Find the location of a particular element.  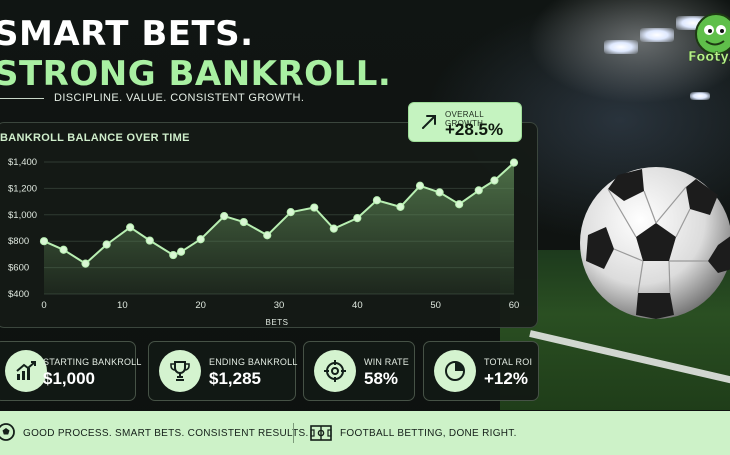

tagline-rule is located at coordinates (22, 98).